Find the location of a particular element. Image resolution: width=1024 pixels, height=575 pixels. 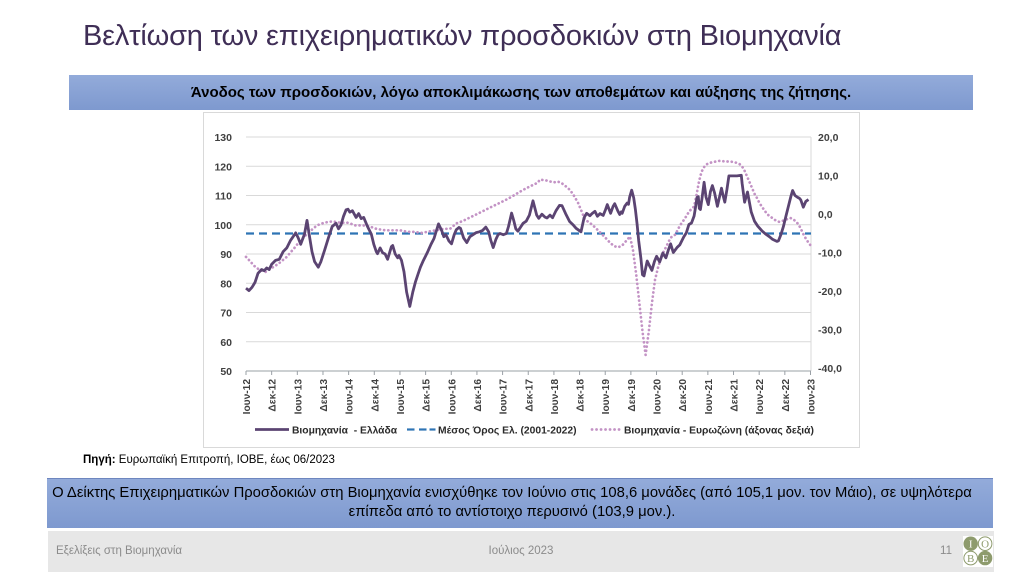

svg-text: Ιουν-17 is located at coordinates (504, 397).